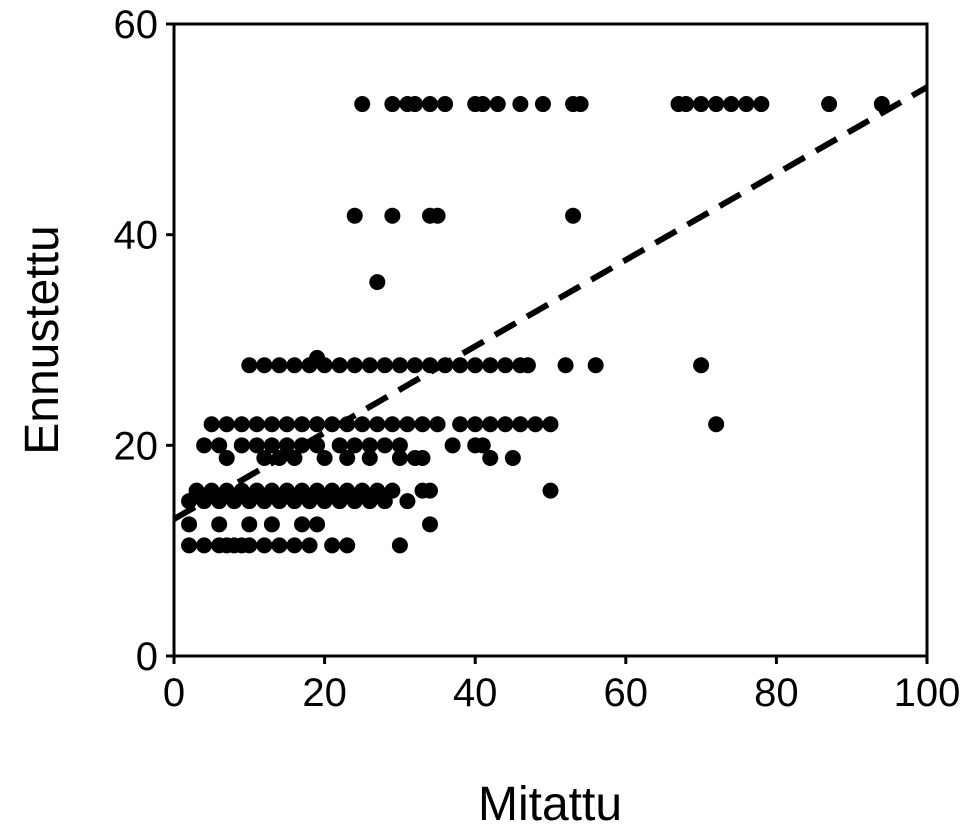 This screenshot has width=968, height=826. What do you see at coordinates (136, 25) in the screenshot?
I see `y-tick-label: 60` at bounding box center [136, 25].